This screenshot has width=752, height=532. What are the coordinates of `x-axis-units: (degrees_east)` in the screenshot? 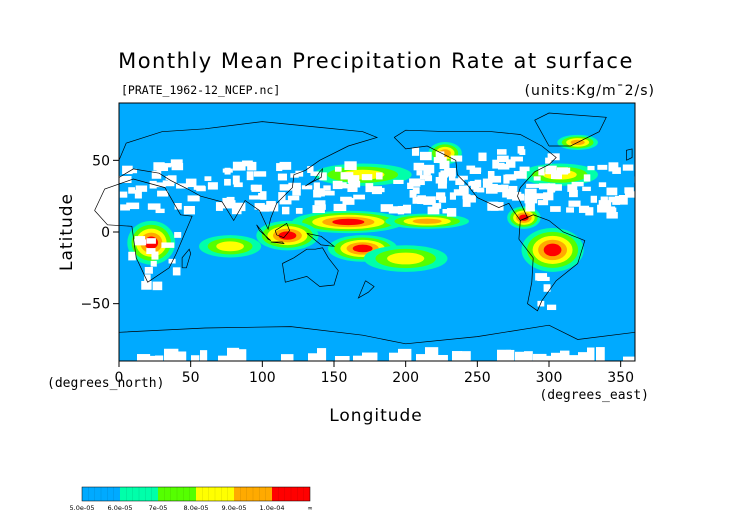 It's located at (594, 395).